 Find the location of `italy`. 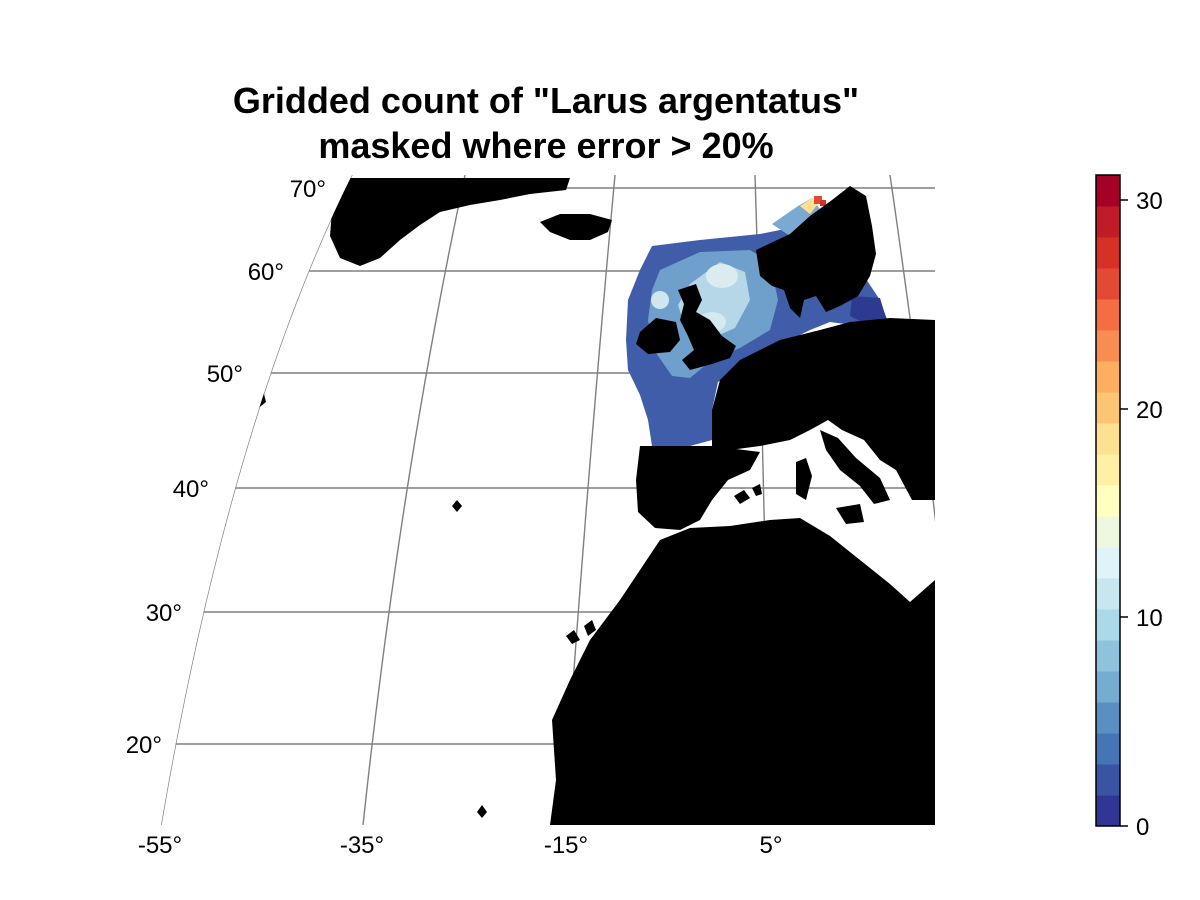

italy is located at coordinates (855, 467).